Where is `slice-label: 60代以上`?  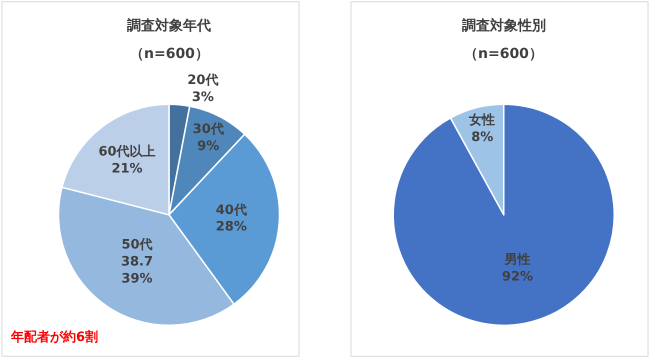 slice-label: 60代以上 is located at coordinates (127, 152).